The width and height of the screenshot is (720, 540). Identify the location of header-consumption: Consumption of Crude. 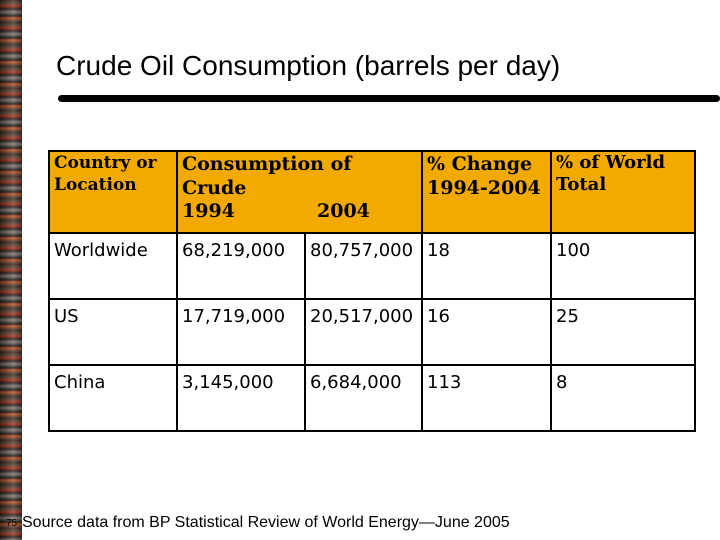
(299, 175).